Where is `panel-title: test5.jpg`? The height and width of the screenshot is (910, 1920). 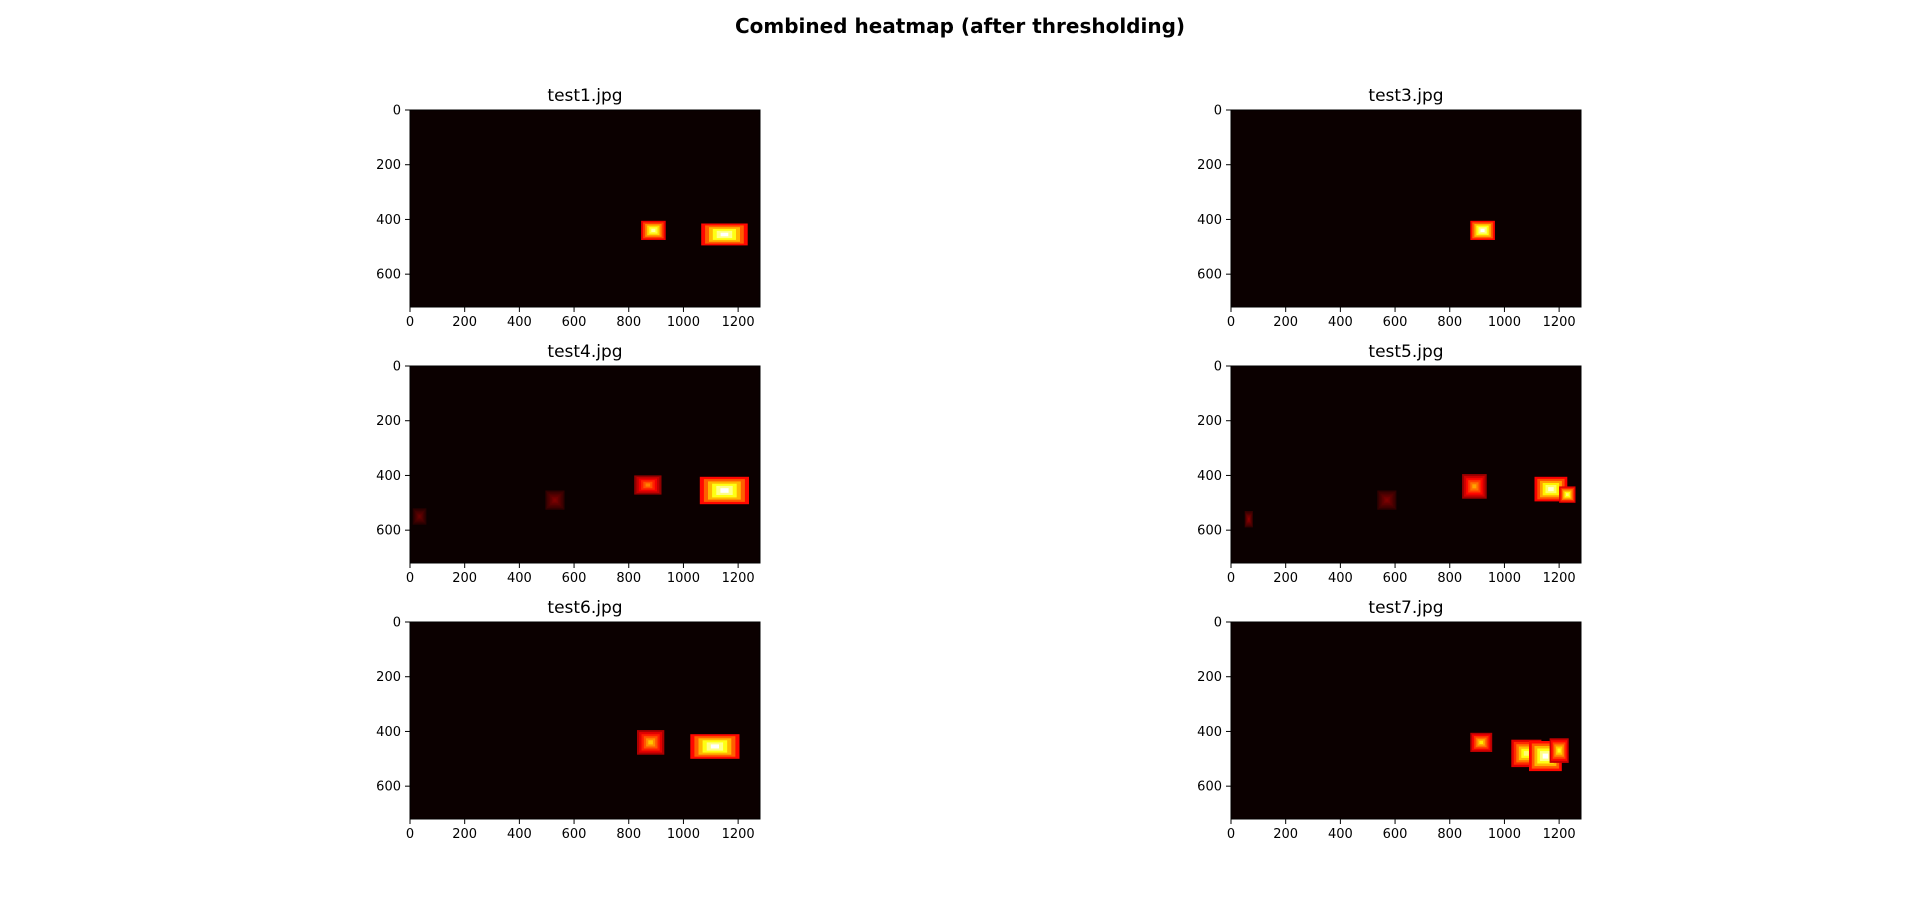 panel-title: test5.jpg is located at coordinates (1406, 352).